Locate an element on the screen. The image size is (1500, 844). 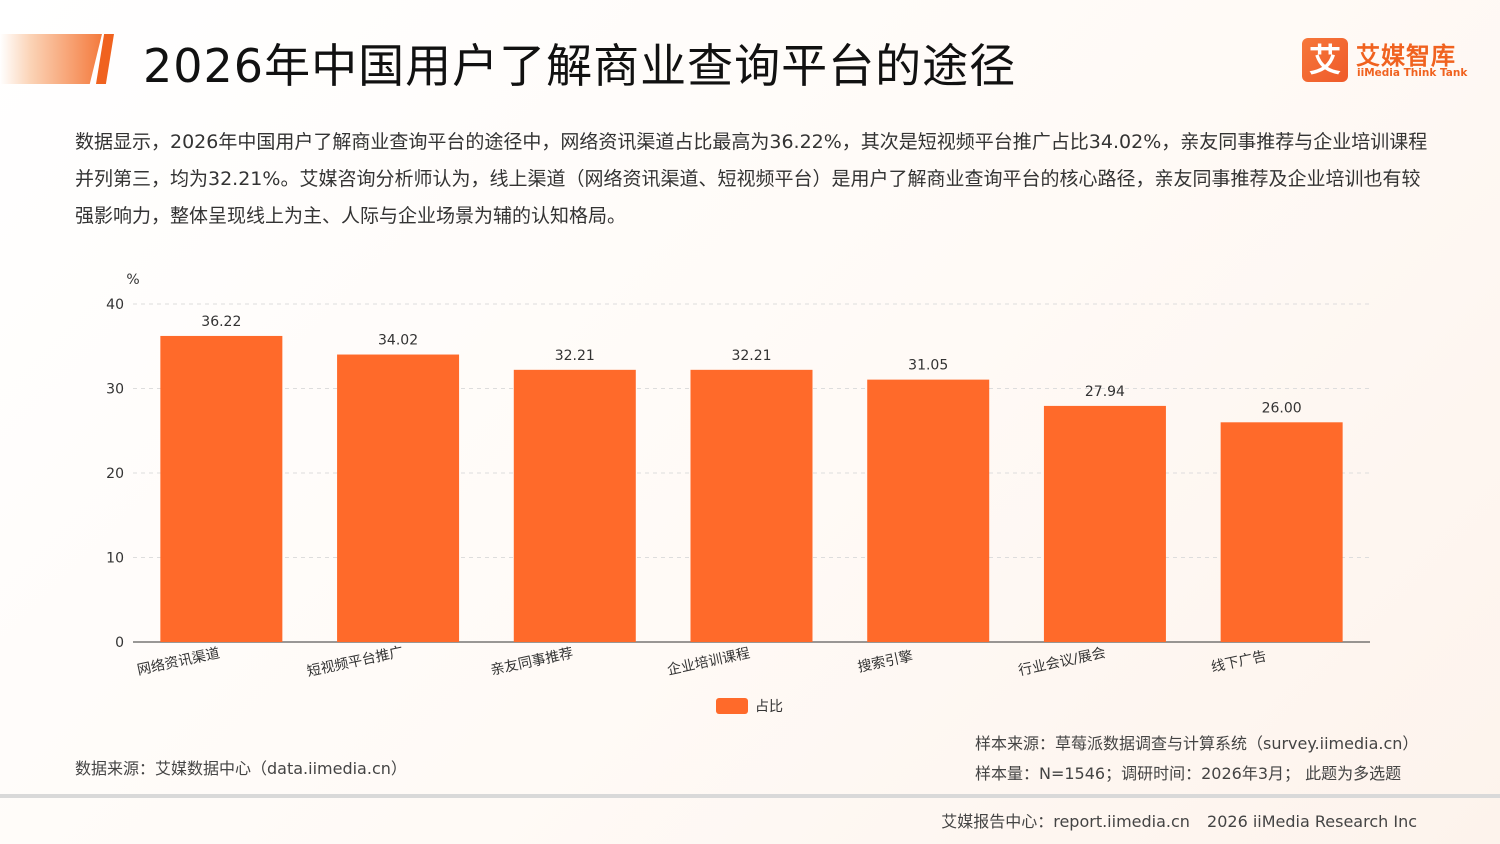
logo-mark: 艾 is located at coordinates (1325, 60).